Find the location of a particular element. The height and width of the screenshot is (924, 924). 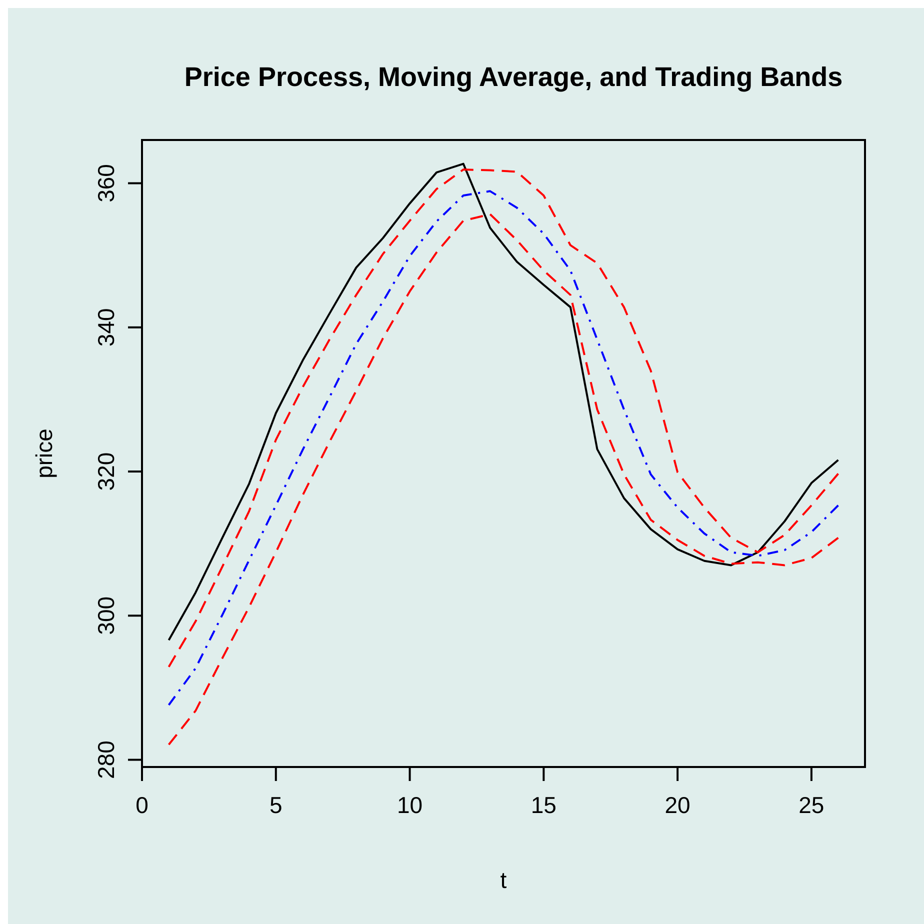

chart-title: Price Process, Moving Average, and Trading Bands is located at coordinates (513, 77).